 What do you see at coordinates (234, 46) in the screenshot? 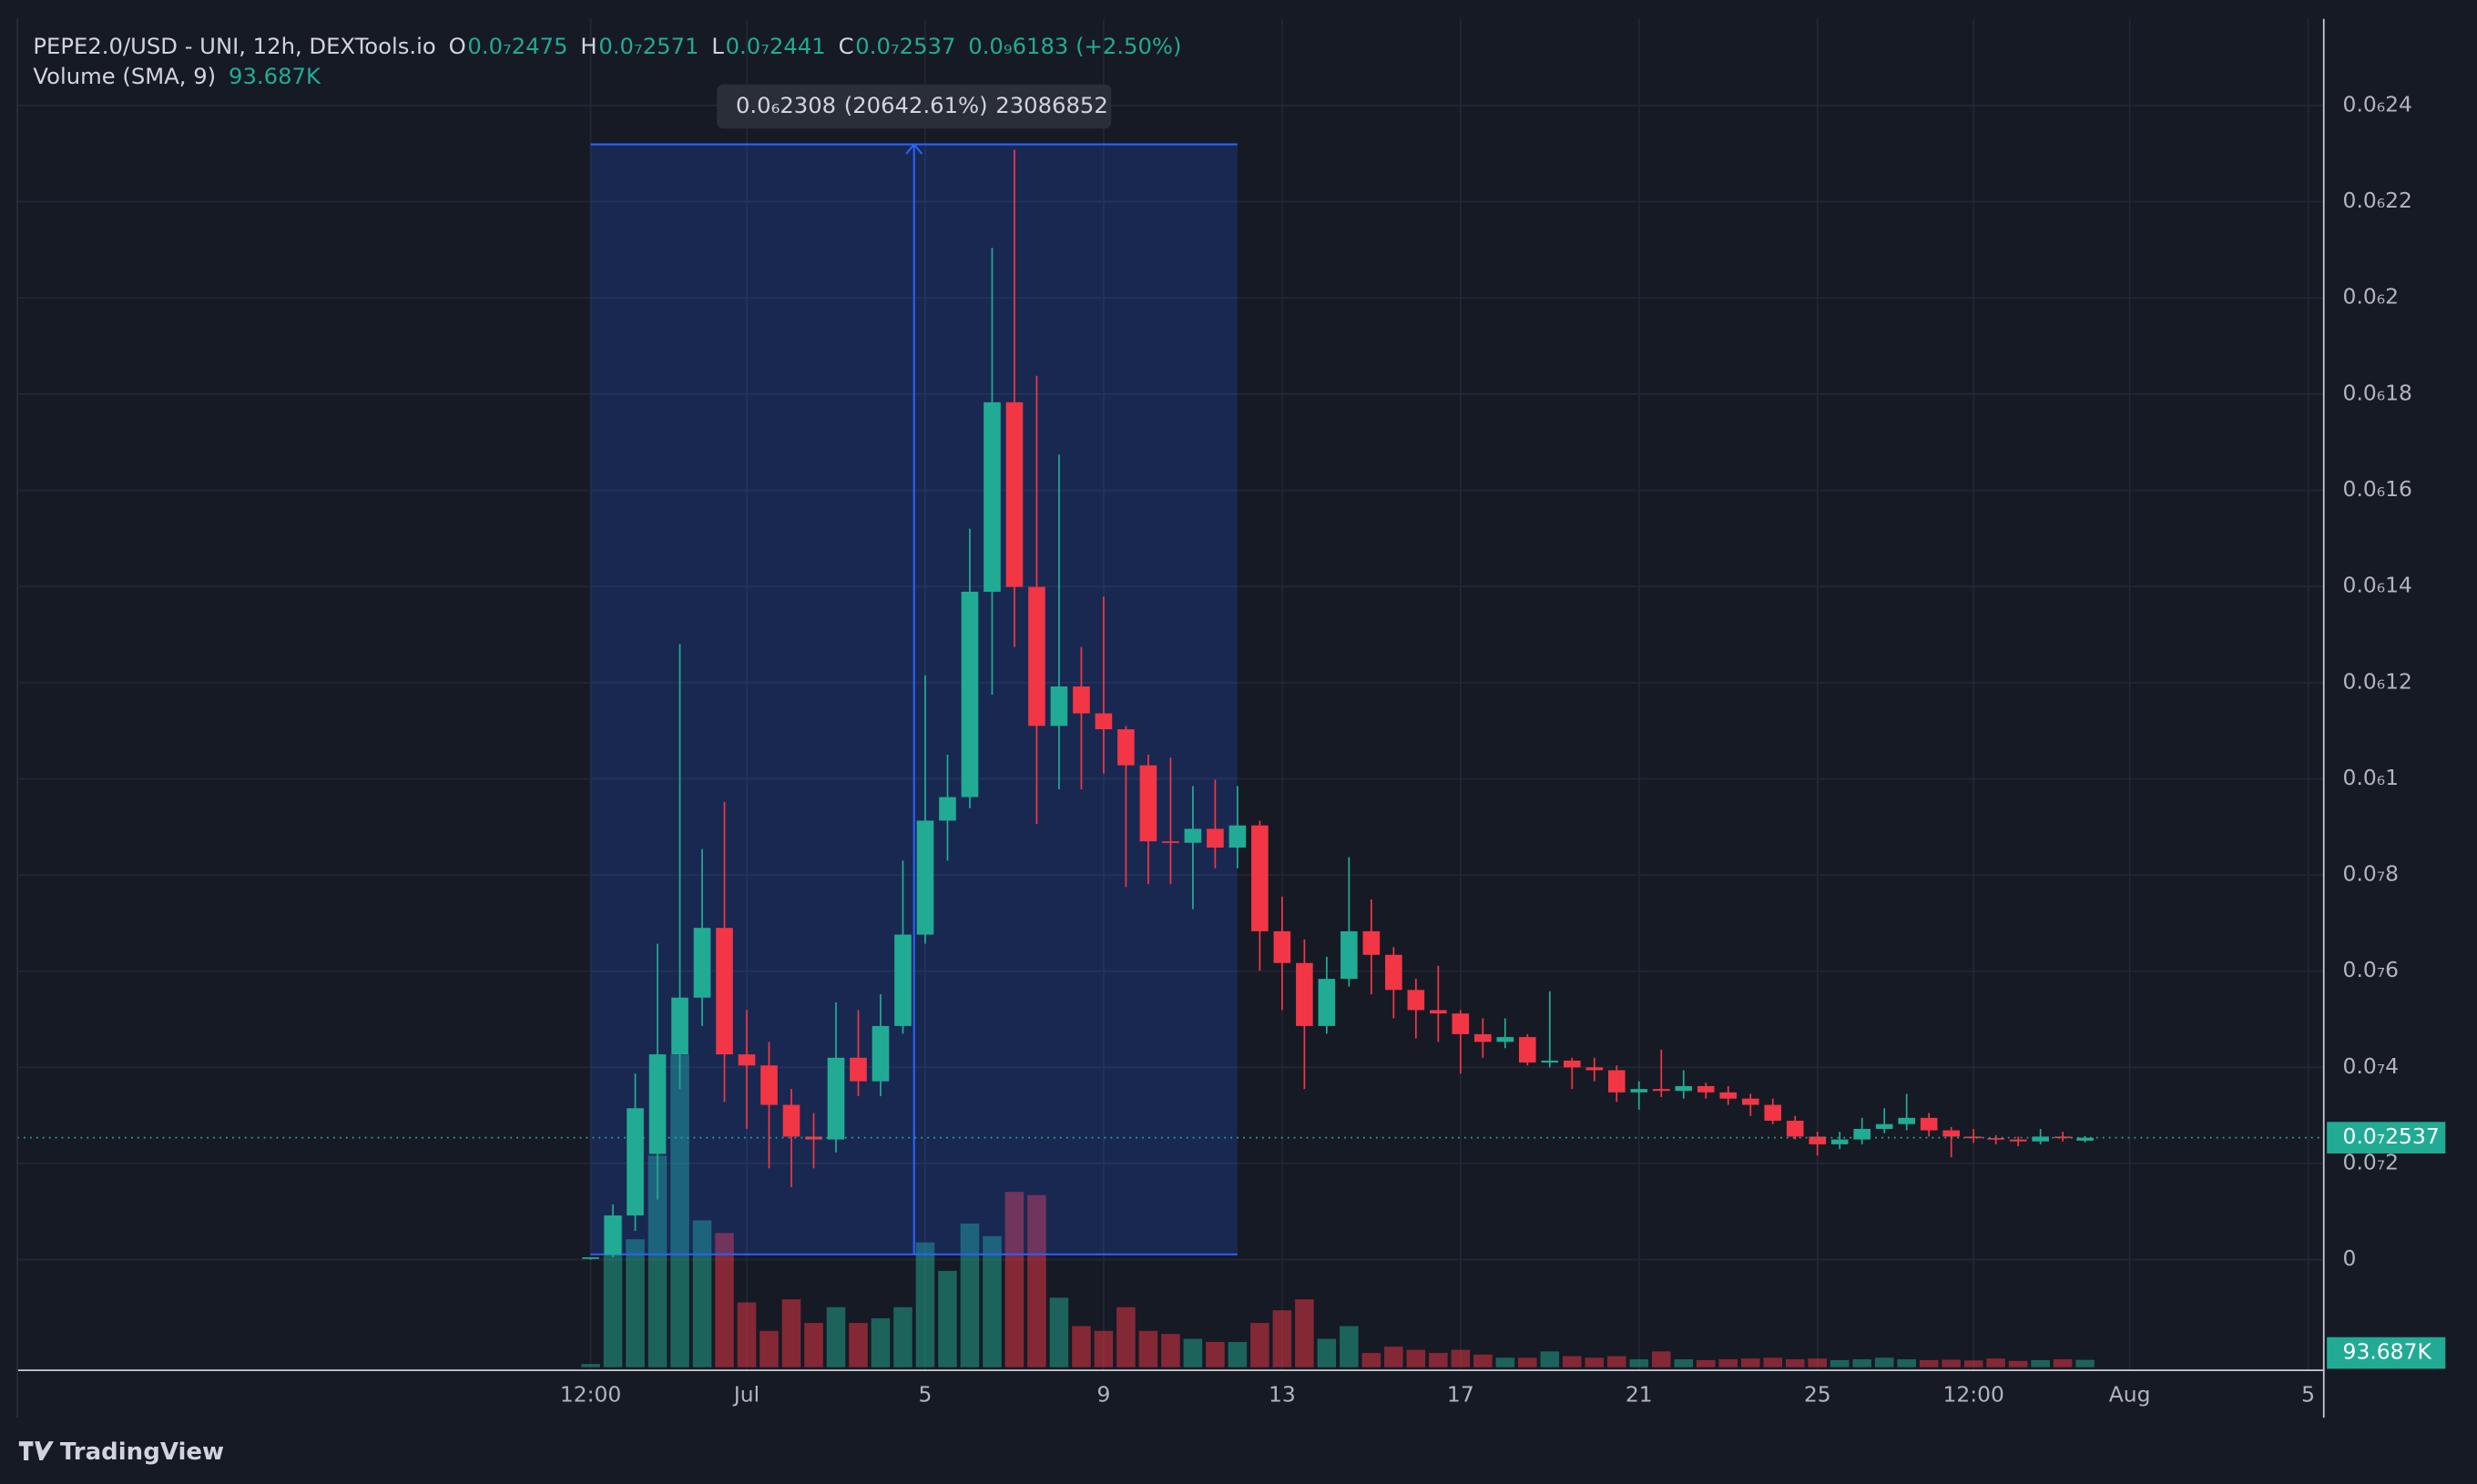
I see `legend-text: PEPE2.0/USD - UNI, 12h, DEXTools.io` at bounding box center [234, 46].